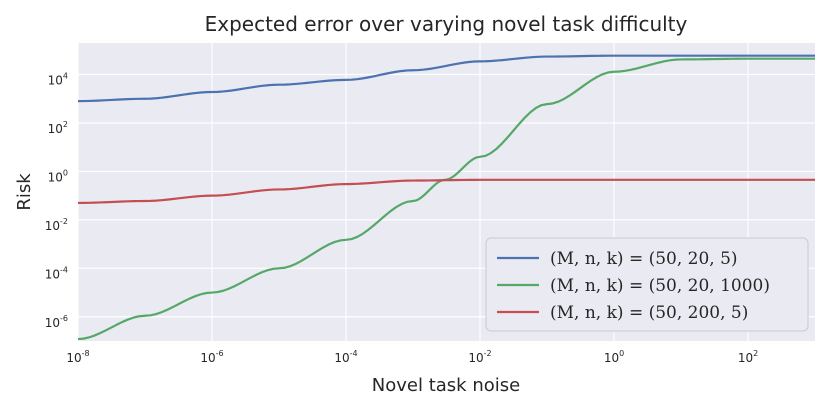 The height and width of the screenshot is (415, 830). I want to click on y-tick-label: 10⁻⁴, so click(56, 273).